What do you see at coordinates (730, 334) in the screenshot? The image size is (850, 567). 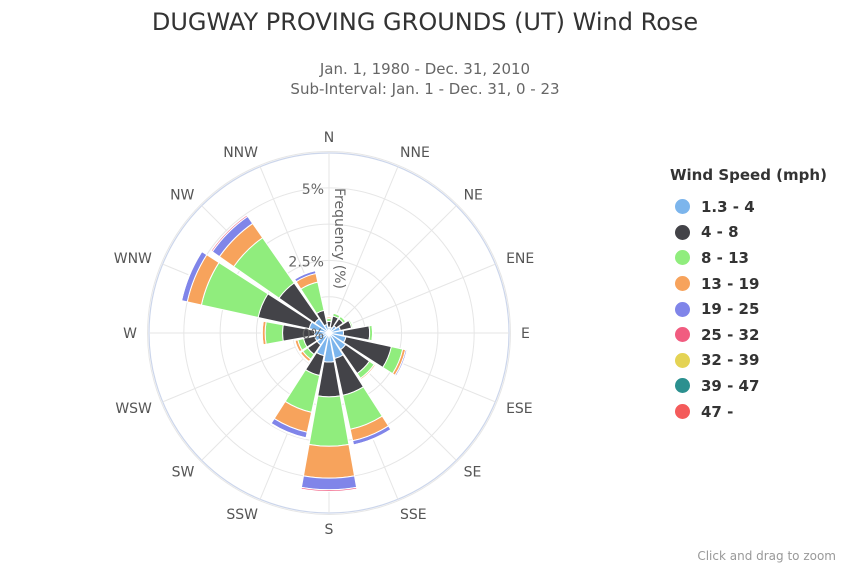 I see `legend-label: 25 - 32` at bounding box center [730, 334].